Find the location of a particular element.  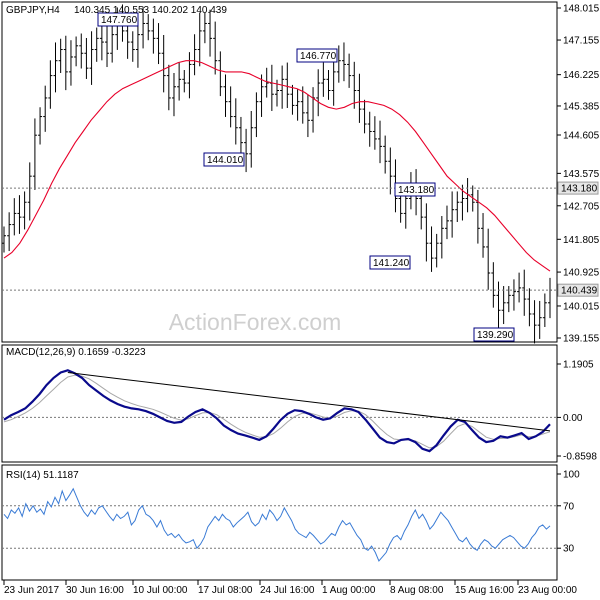

price-tick-label: 143.575 is located at coordinates (581, 174).